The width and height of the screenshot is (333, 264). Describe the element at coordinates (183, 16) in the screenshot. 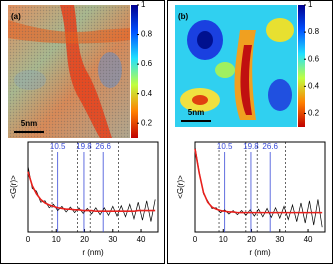

I see `panel-label: (b)` at that location.